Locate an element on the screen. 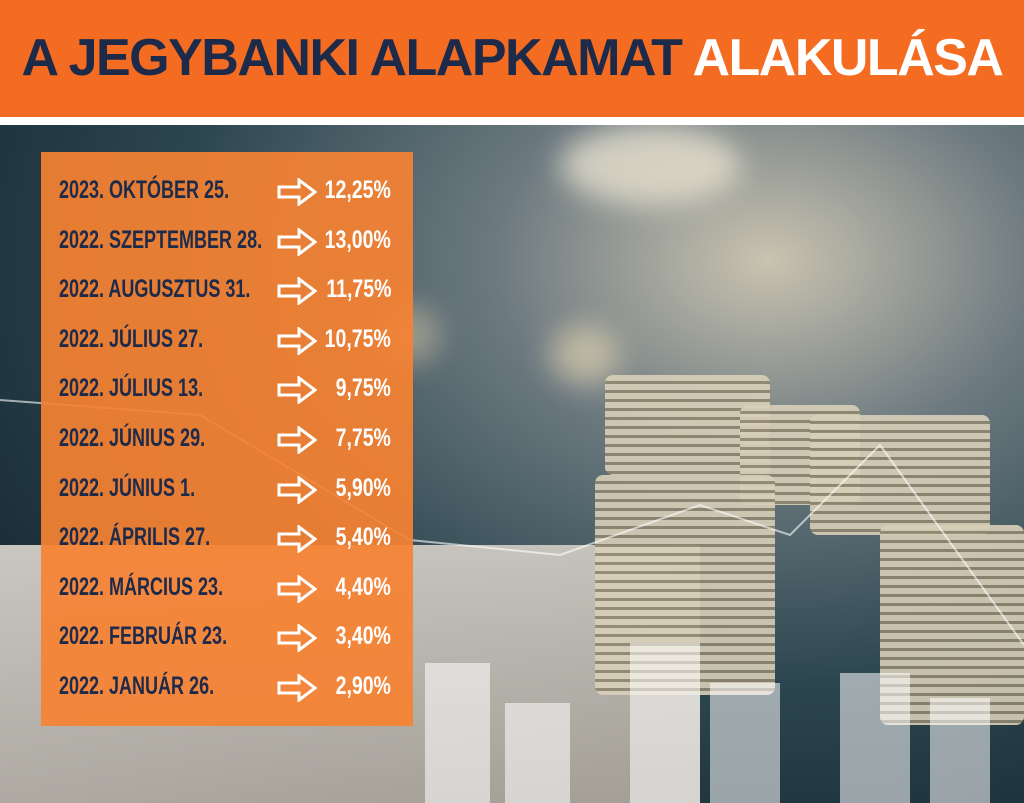 Image resolution: width=1024 pixels, height=803 pixels. rate-date: 2022. JANUÁR 26. is located at coordinates (137, 686).